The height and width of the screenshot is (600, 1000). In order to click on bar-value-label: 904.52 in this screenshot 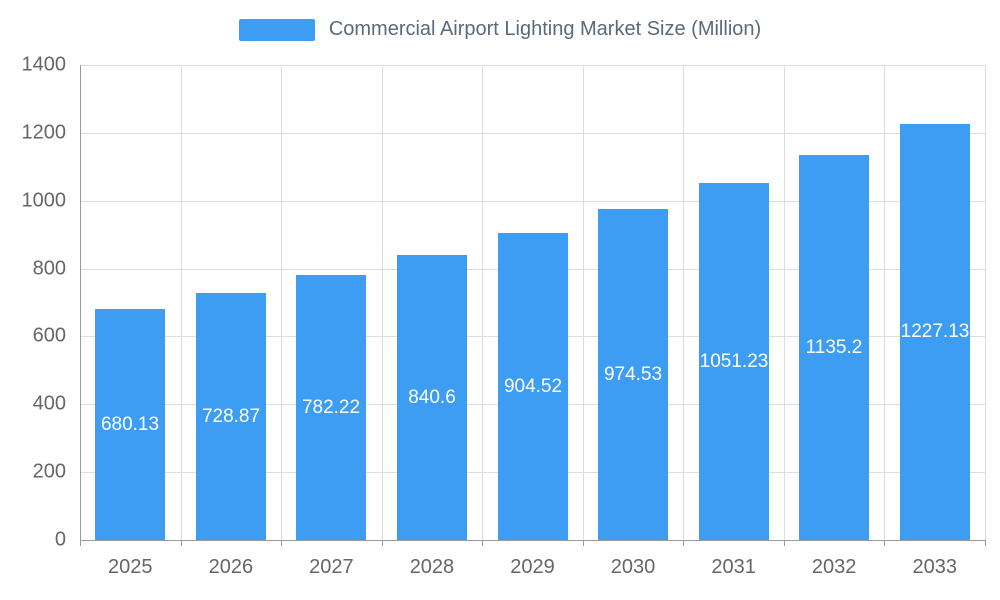, I will do `click(533, 386)`.